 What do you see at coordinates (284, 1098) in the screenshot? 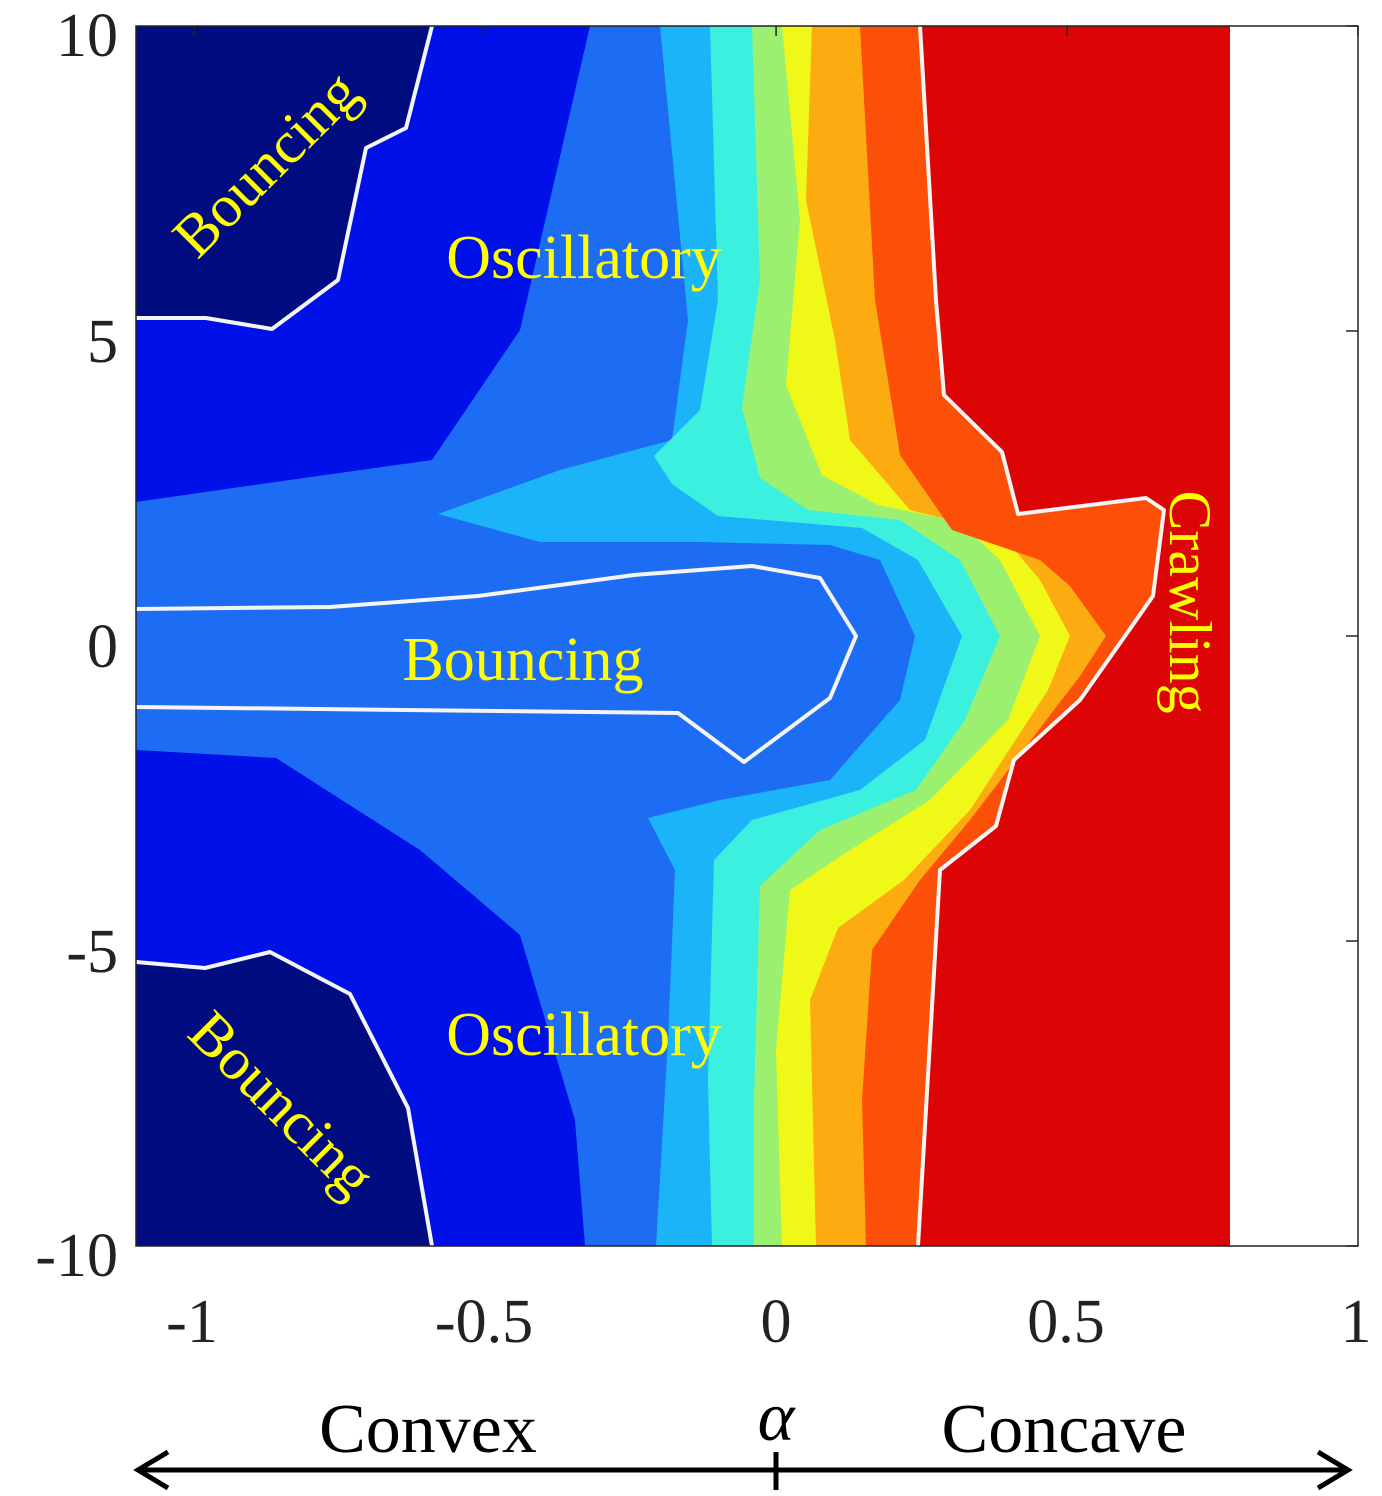
I see `boundary-bouncing-bottom` at bounding box center [284, 1098].